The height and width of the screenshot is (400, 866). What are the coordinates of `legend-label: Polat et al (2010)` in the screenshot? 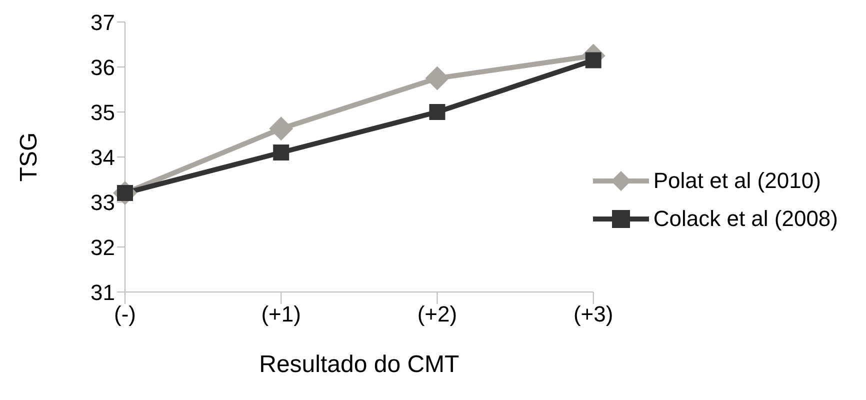 It's located at (737, 181).